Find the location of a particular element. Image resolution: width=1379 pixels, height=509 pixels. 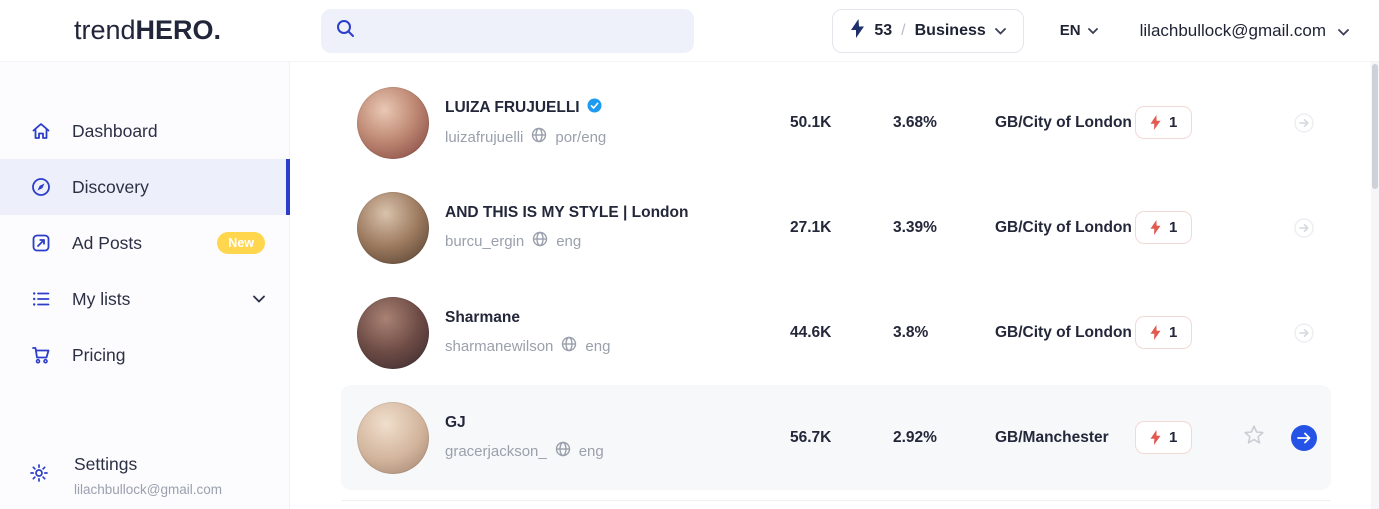

language-selector: EN is located at coordinates (1079, 30).